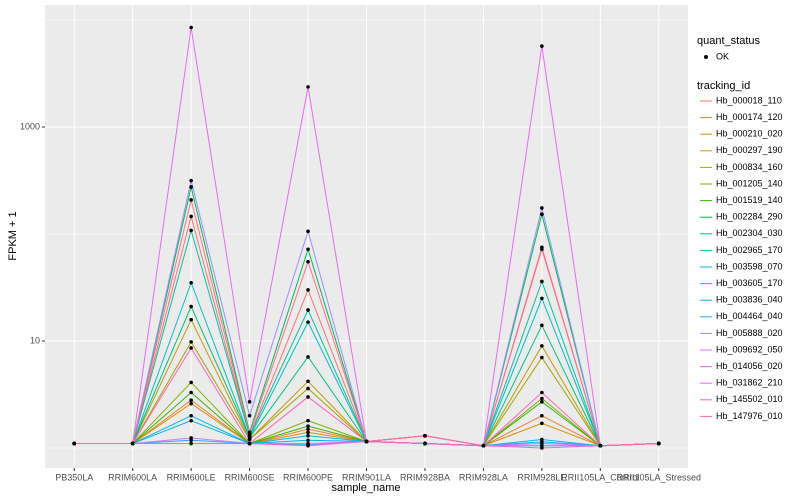 The height and width of the screenshot is (500, 800). What do you see at coordinates (706, 57) in the screenshot?
I see `point-legend-key` at bounding box center [706, 57].